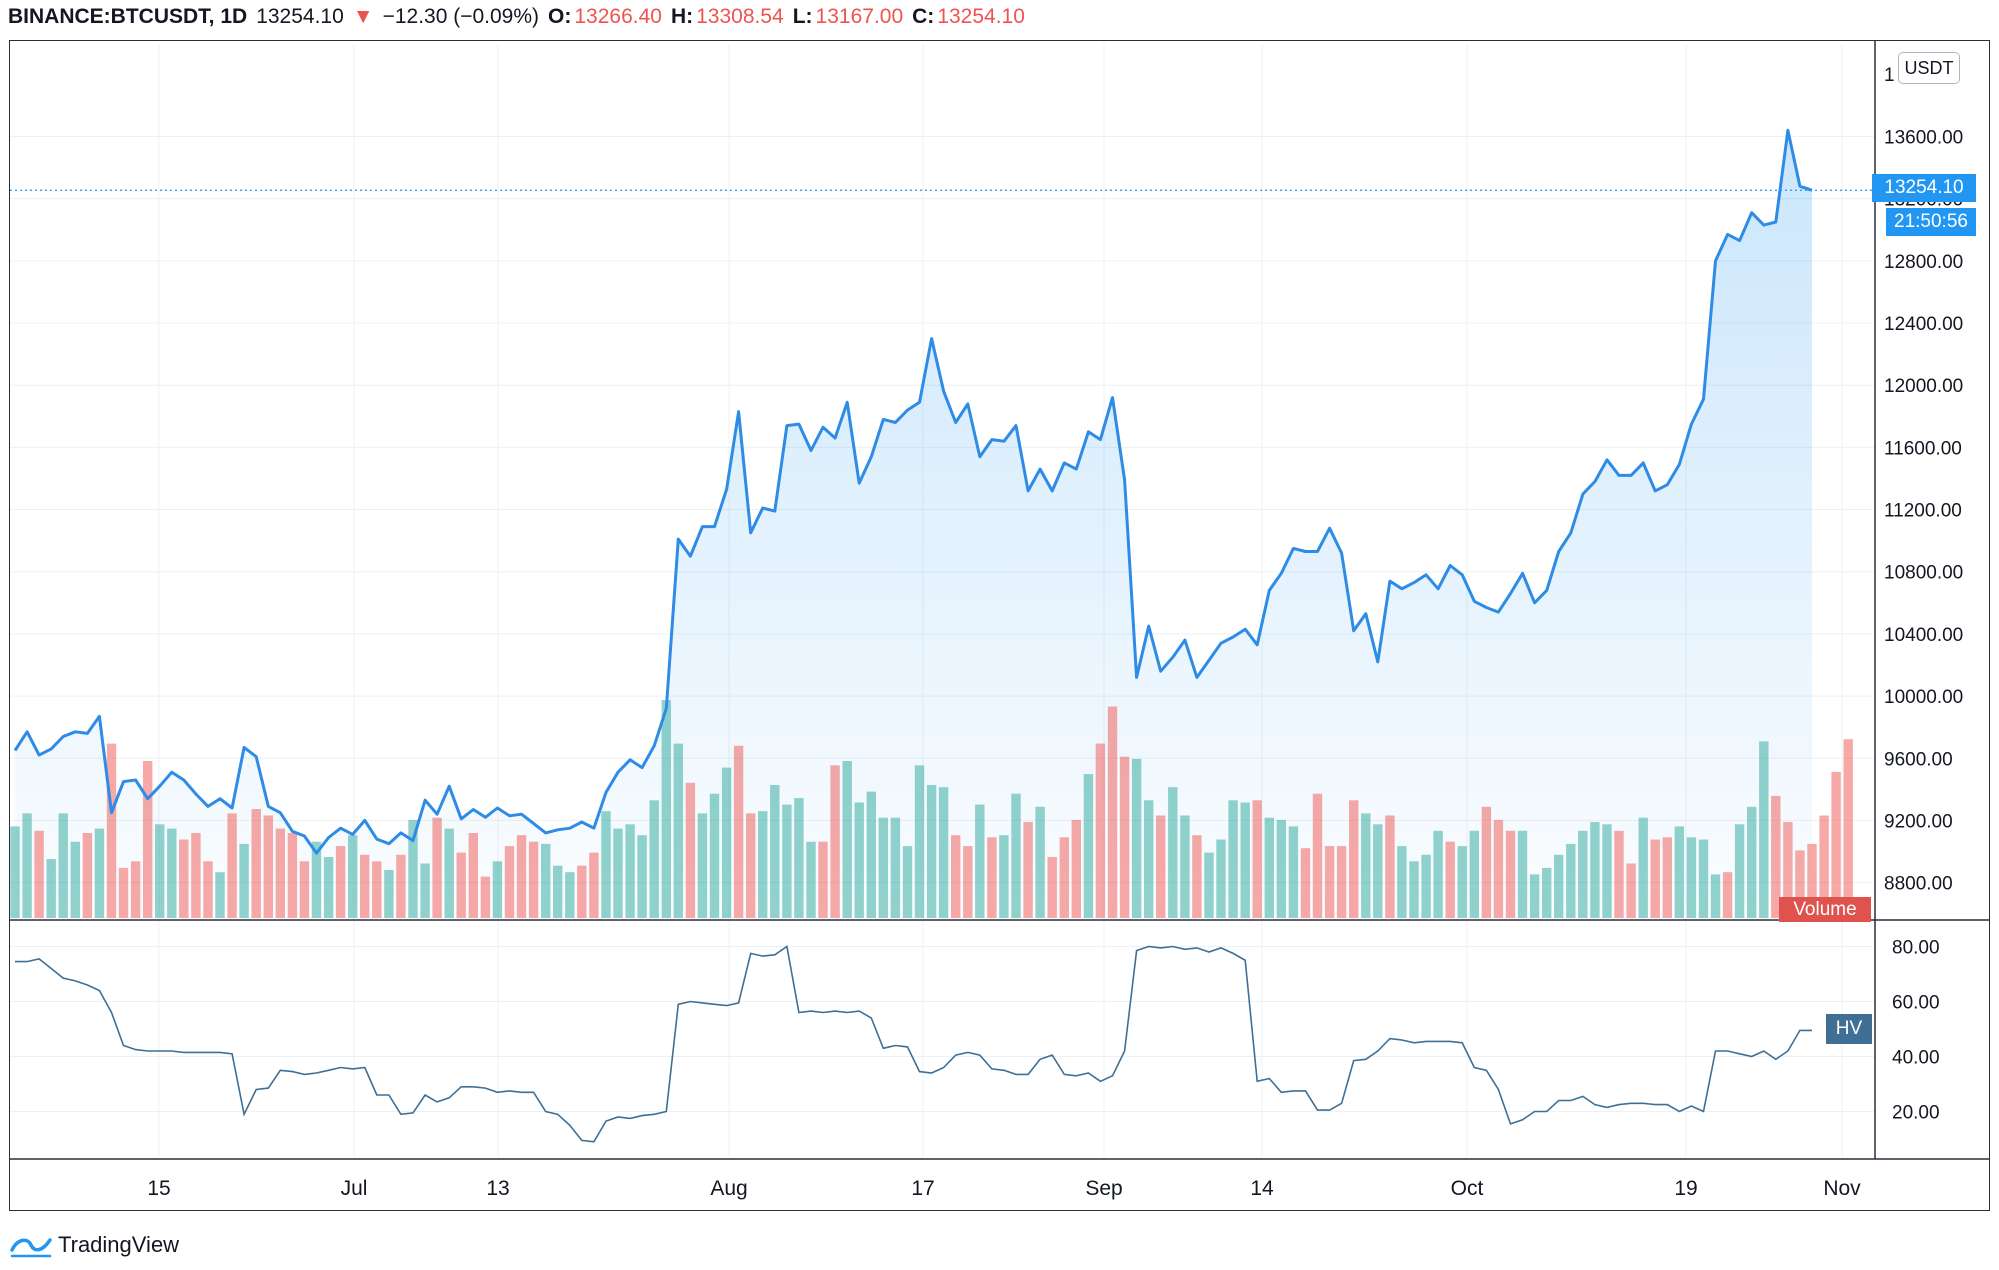  Describe the element at coordinates (1916, 1003) in the screenshot. I see `hv-tick-label: 60.00` at that location.